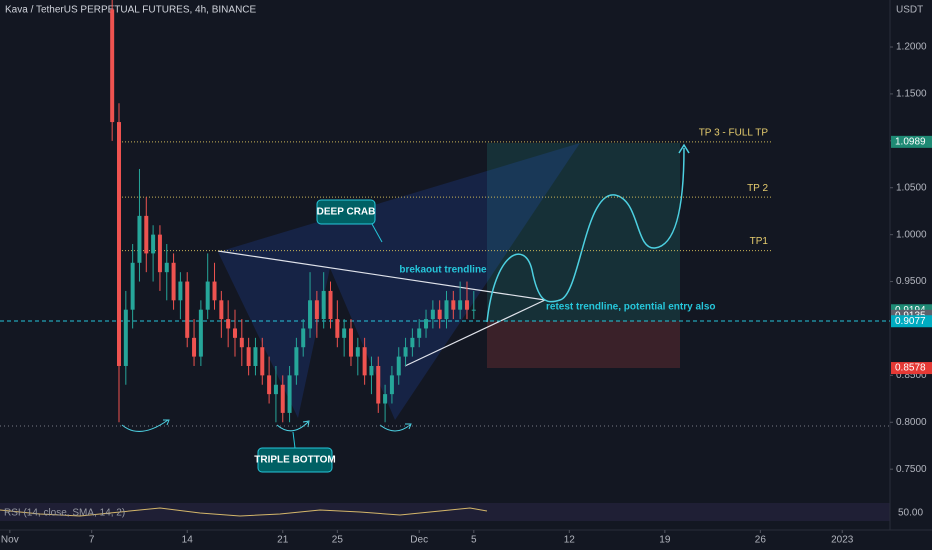  What do you see at coordinates (911, 469) in the screenshot?
I see `y-tick-label: 0.7500` at bounding box center [911, 469].